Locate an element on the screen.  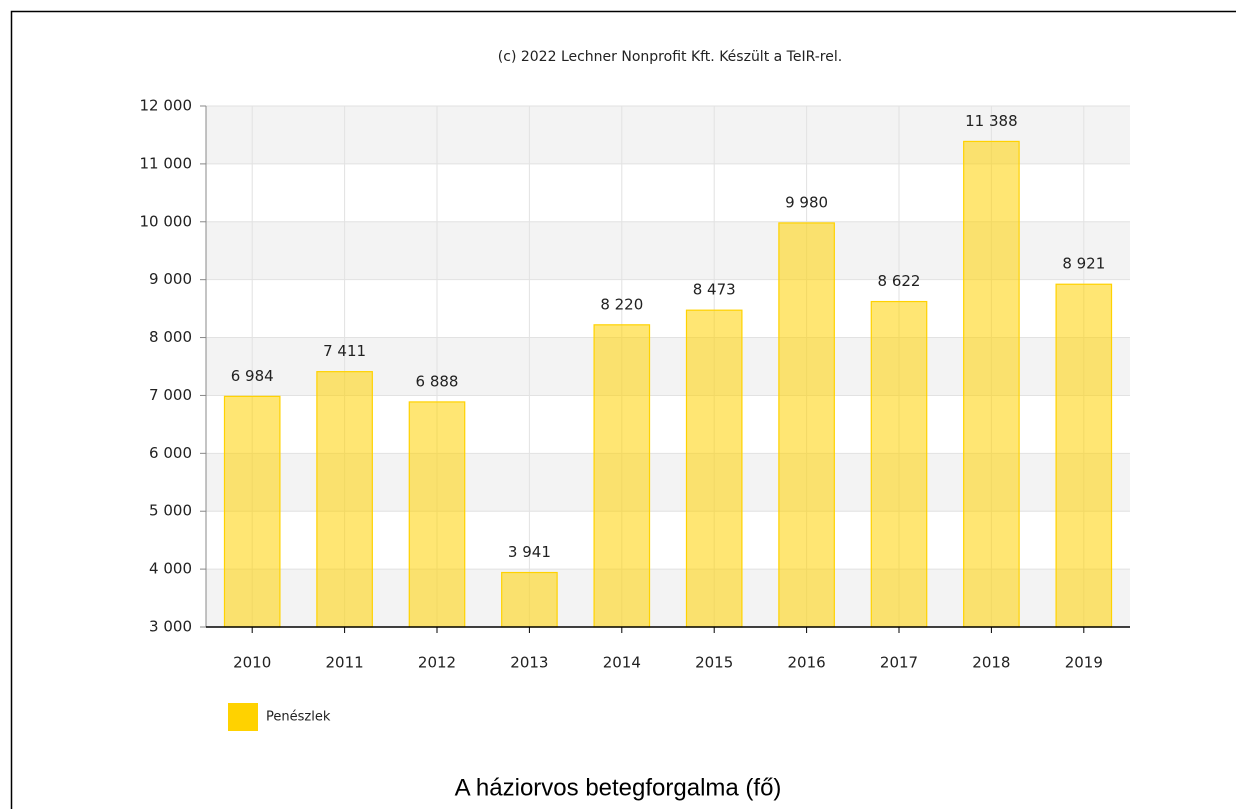
data-label: 9 980 is located at coordinates (806, 202).